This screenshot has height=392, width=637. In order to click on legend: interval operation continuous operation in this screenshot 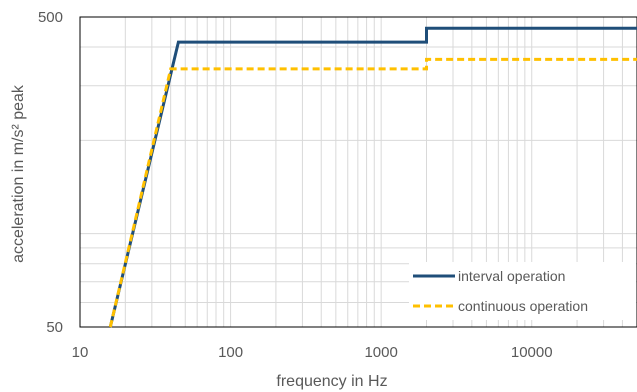, I will do `click(522, 291)`.